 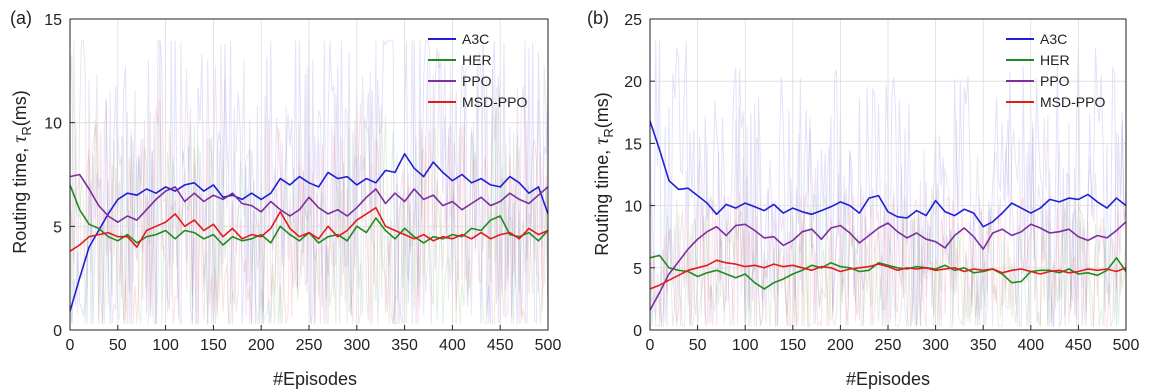 I want to click on y-axis-title-a: Routing time, τR(ms), so click(x=21, y=172).